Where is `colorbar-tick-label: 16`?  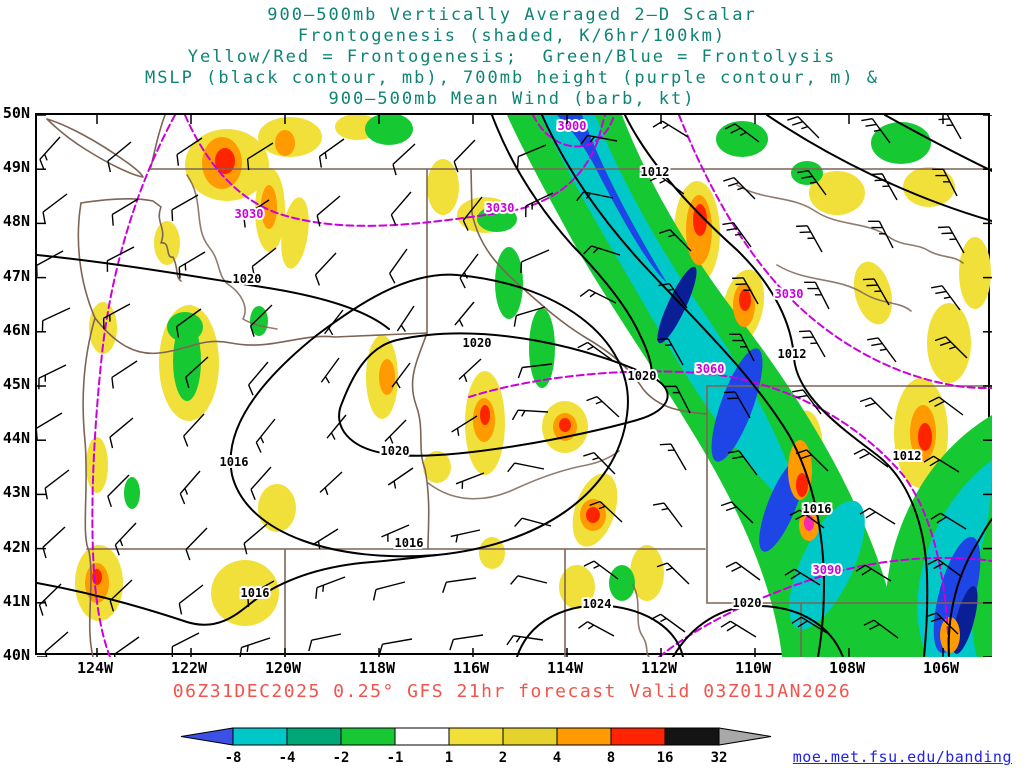
colorbar-tick-label: 16 is located at coordinates (665, 758).